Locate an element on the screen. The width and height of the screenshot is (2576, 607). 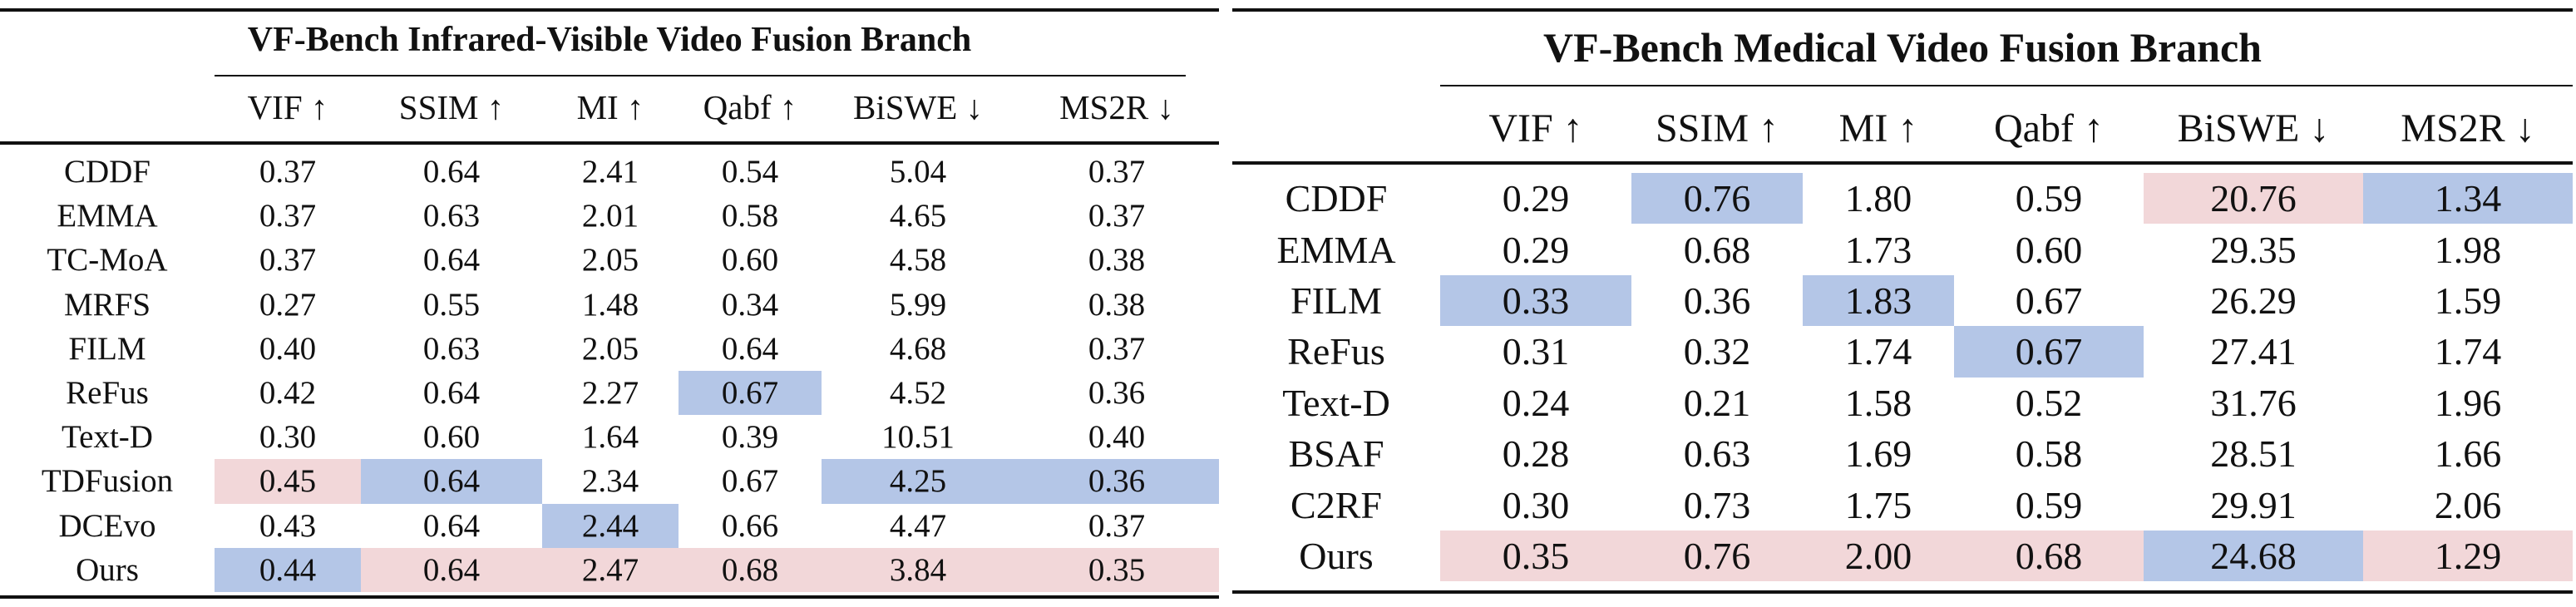
metric-cell: 2.34 is located at coordinates (610, 481).